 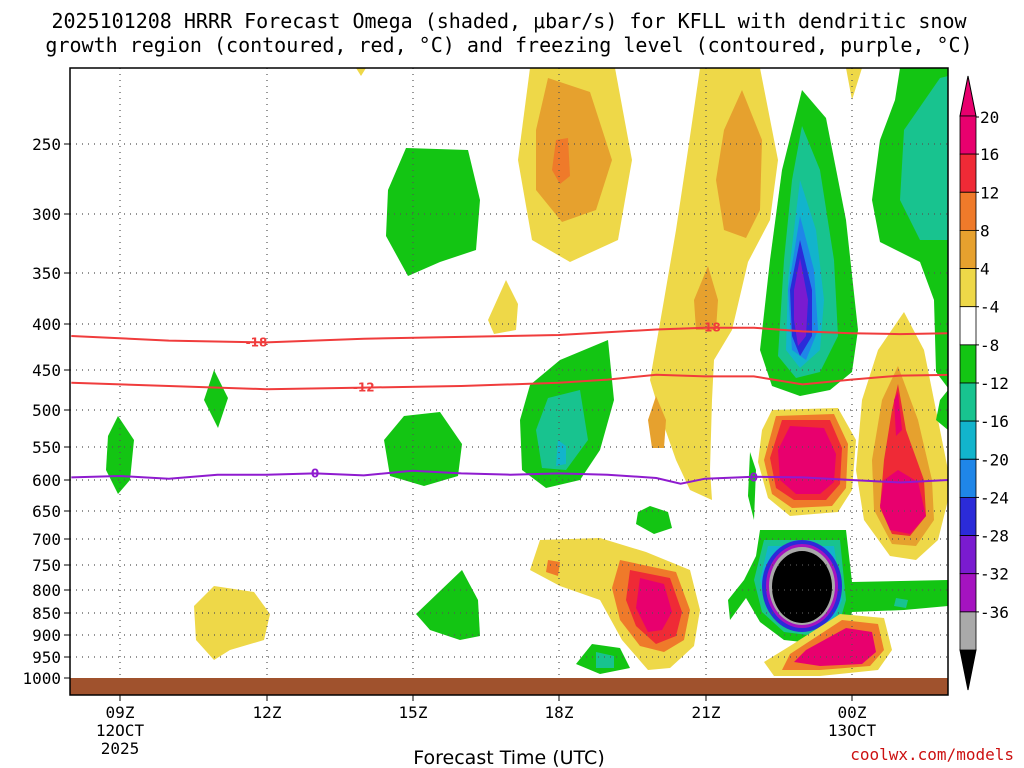 What do you see at coordinates (989, 154) in the screenshot?
I see `colorbar-label: 16` at bounding box center [989, 154].